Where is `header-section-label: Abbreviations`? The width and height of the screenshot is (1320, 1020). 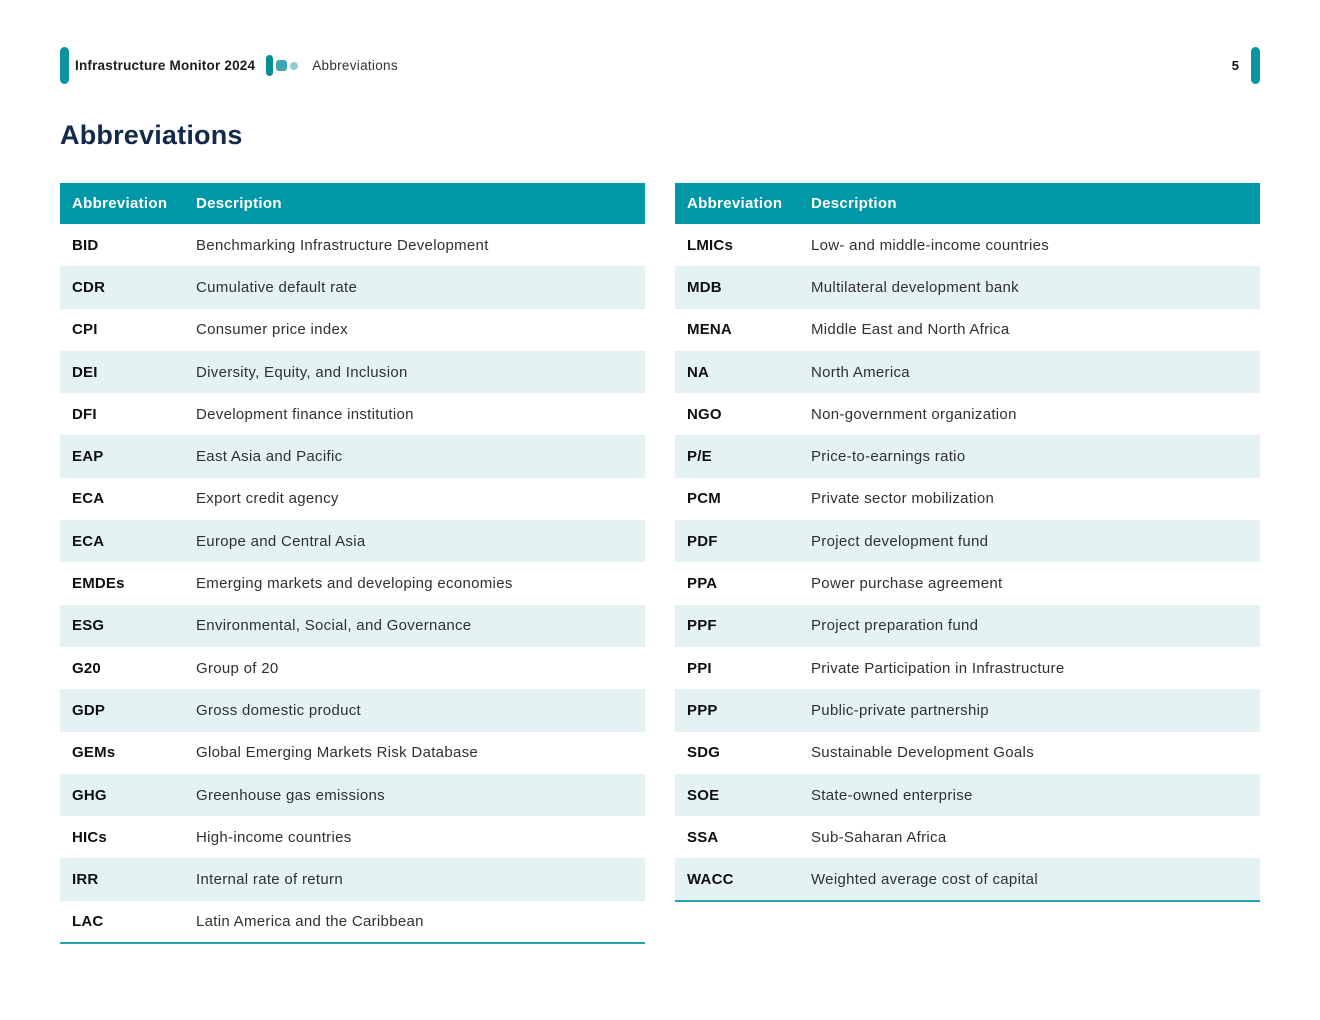
header-section-label: Abbreviations is located at coordinates (355, 65).